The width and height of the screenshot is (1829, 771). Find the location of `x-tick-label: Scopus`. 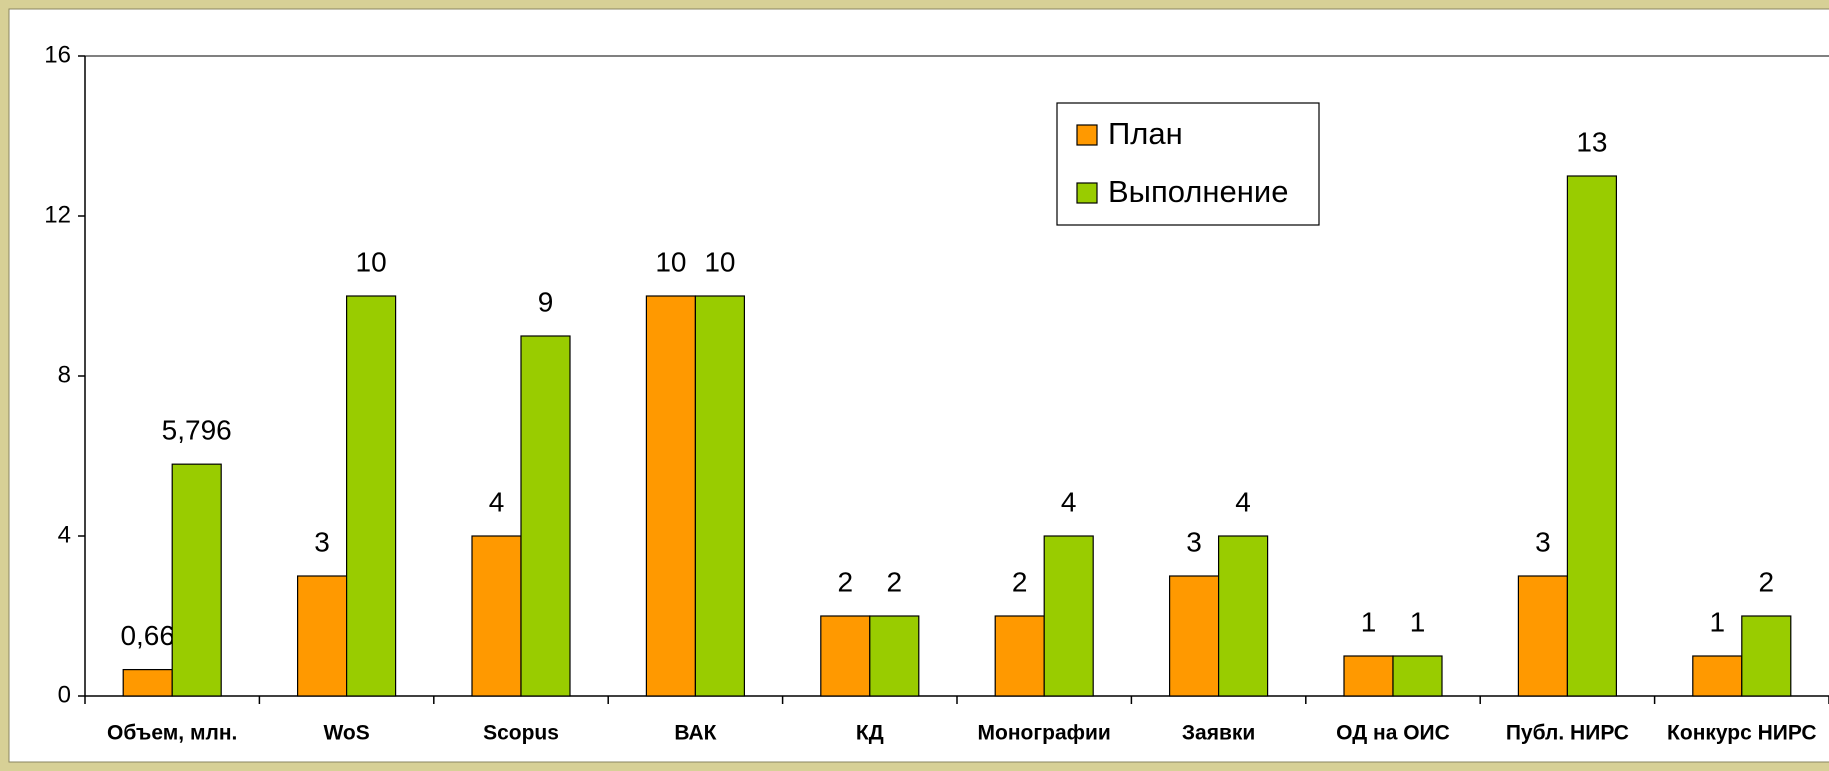

x-tick-label: Scopus is located at coordinates (521, 733).